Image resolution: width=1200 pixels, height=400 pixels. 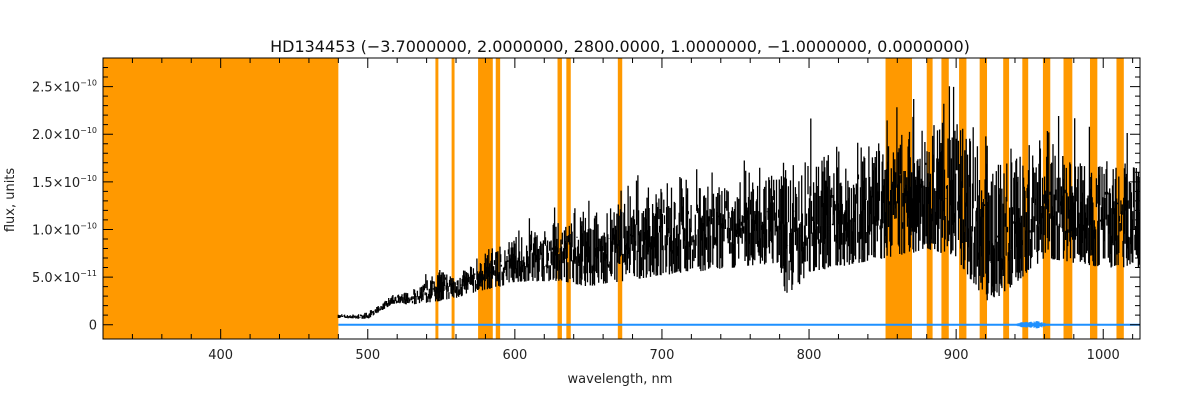 What do you see at coordinates (809, 355) in the screenshot?
I see `x-tick-label-800: 800` at bounding box center [809, 355].